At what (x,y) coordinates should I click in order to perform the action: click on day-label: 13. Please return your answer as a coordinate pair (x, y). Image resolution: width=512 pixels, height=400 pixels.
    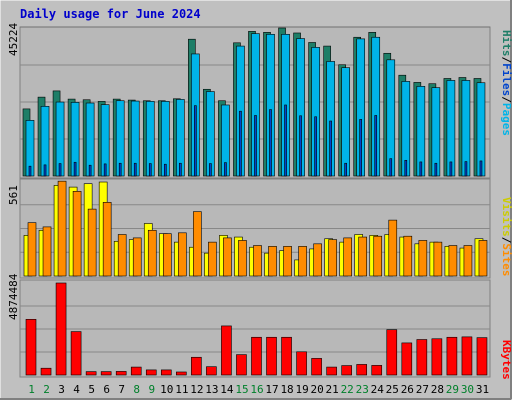
    Looking at the image, I should click on (211, 389).